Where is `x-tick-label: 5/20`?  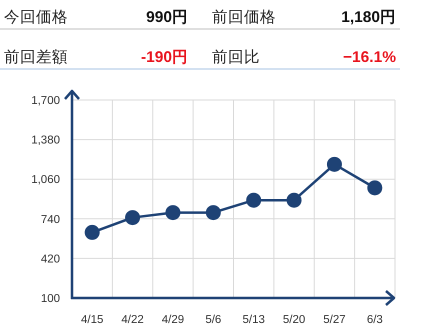
x-tick-label: 5/20 is located at coordinates (294, 320).